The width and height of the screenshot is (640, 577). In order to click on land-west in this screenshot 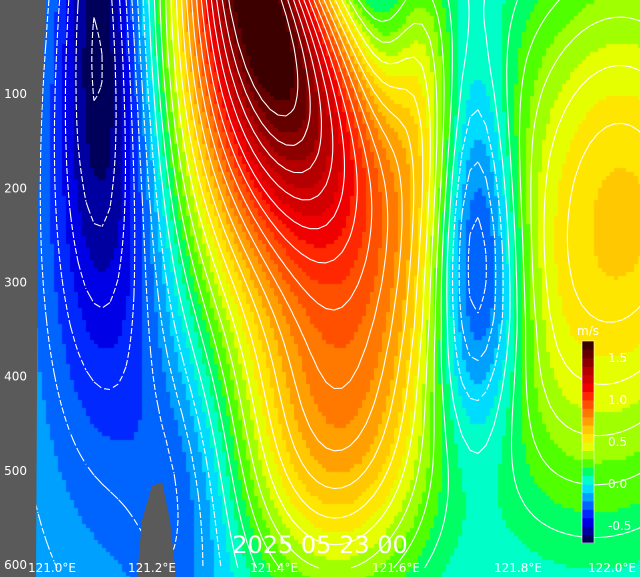, I will do `click(23, 288)`.